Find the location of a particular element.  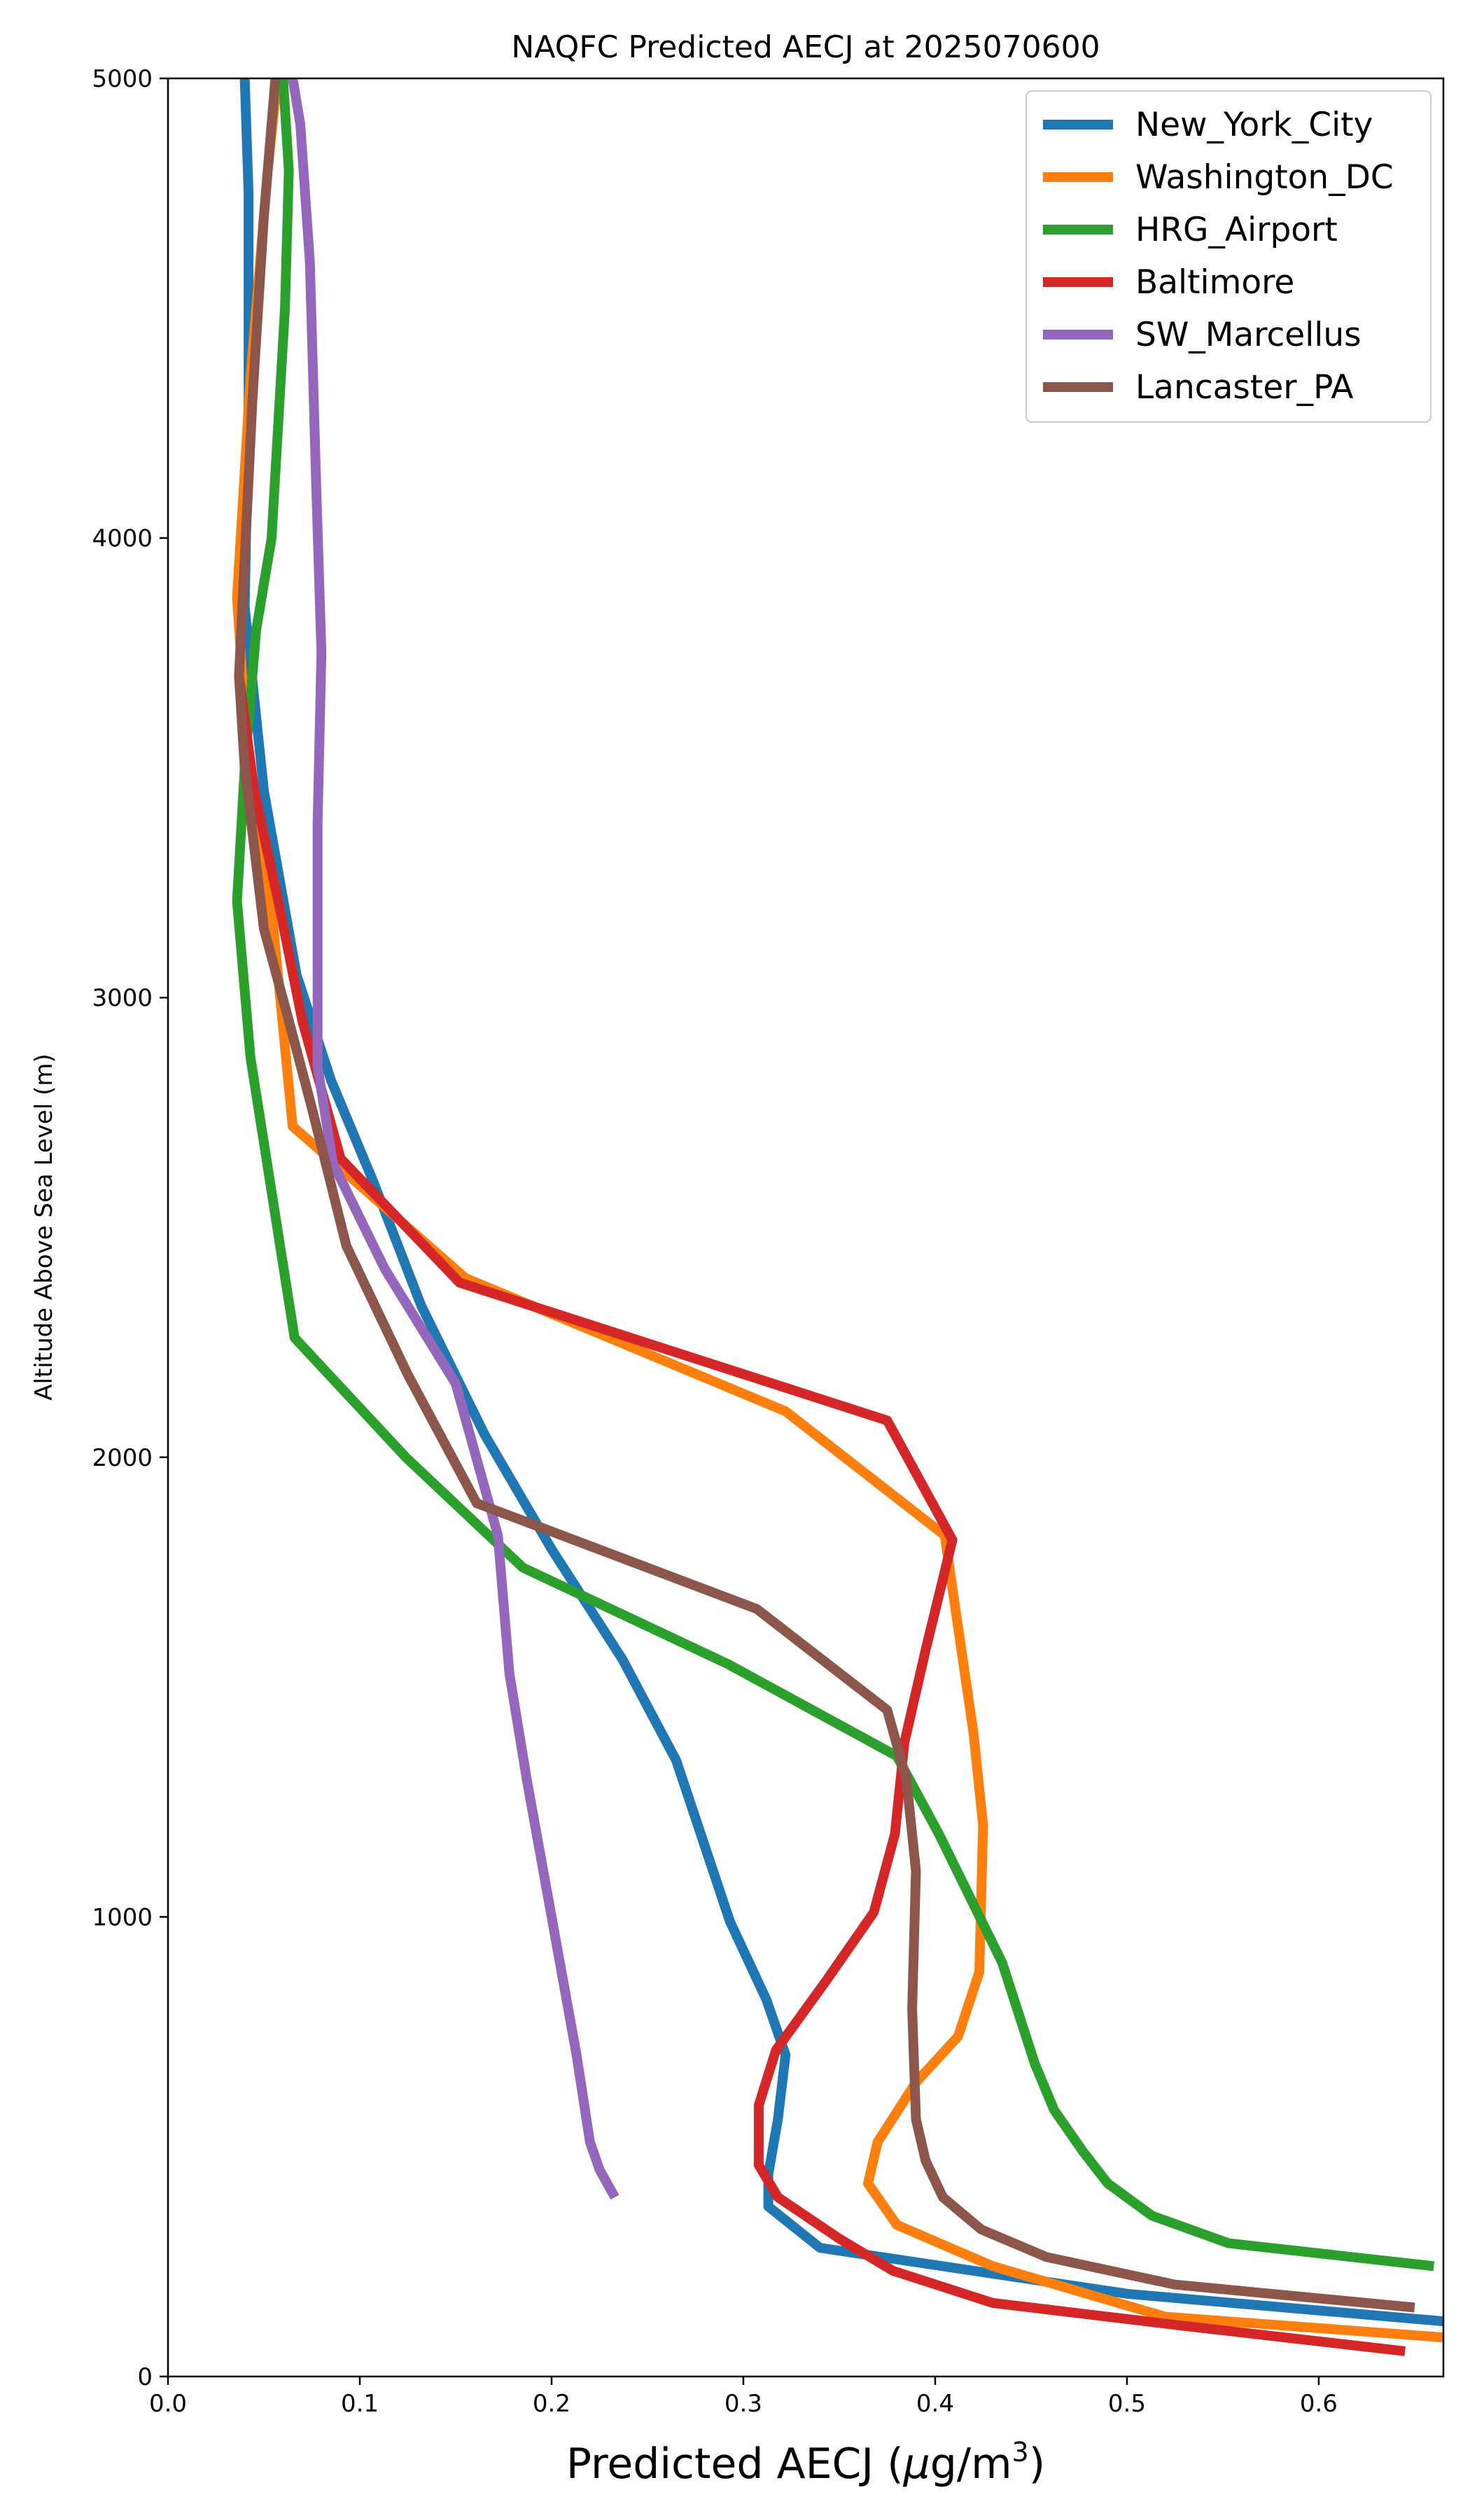

x-axis: 0.0 0.1 0.2 0.3 0.4 0.5 0.6 is located at coordinates (743, 2397).